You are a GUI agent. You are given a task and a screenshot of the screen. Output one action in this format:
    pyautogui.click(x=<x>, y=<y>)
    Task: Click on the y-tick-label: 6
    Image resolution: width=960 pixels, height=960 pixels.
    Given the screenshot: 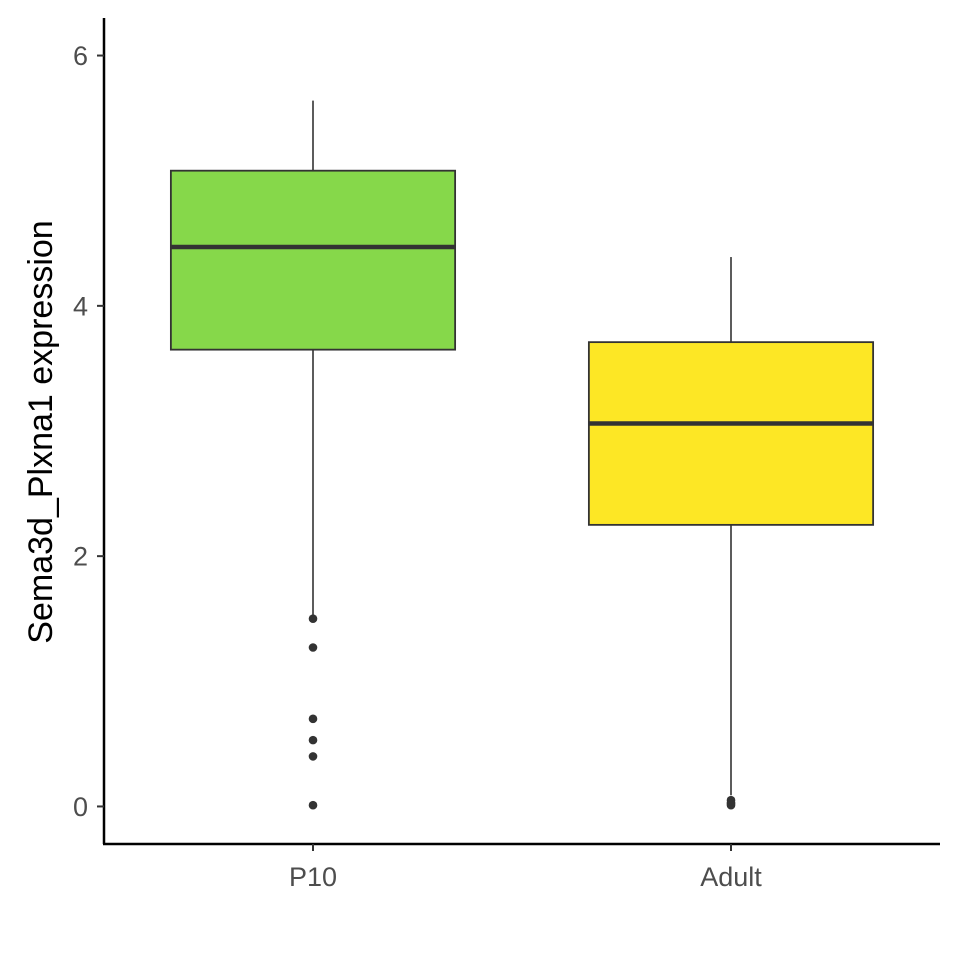 What is the action you would take?
    pyautogui.click(x=80, y=56)
    